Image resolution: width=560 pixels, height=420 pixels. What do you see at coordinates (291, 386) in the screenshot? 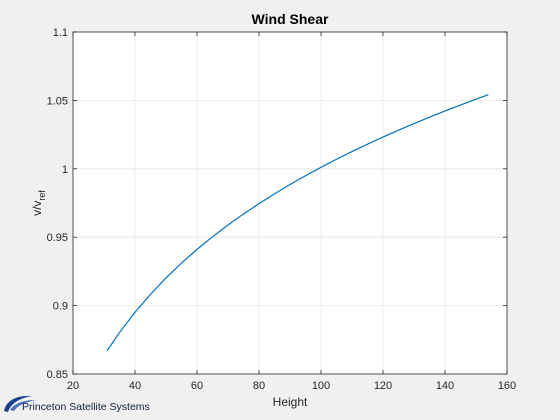
I see `x-tick-labels: 20 40 60 80 100 120 140 160` at bounding box center [291, 386].